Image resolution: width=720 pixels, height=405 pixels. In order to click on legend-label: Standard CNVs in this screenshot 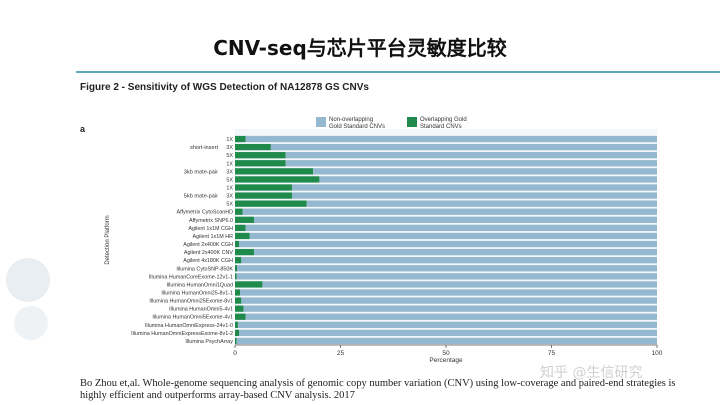, I will do `click(441, 127)`.